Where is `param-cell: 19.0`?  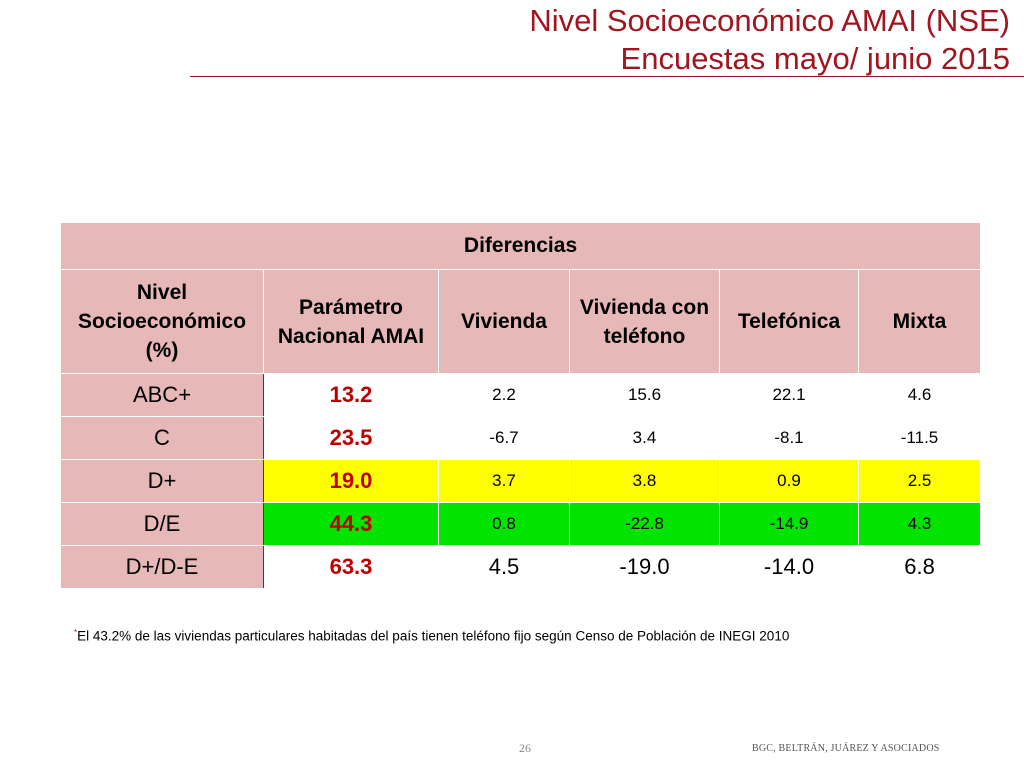
param-cell: 19.0 is located at coordinates (351, 481).